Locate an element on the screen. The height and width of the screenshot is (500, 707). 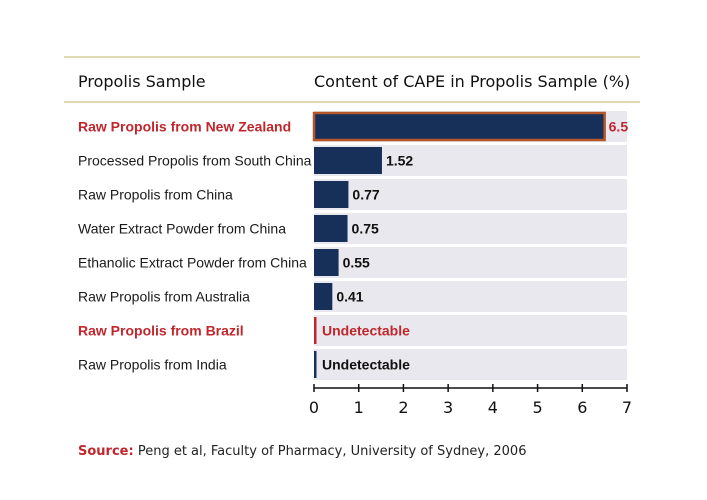
category-label: Water Extract Powder from China is located at coordinates (182, 229).